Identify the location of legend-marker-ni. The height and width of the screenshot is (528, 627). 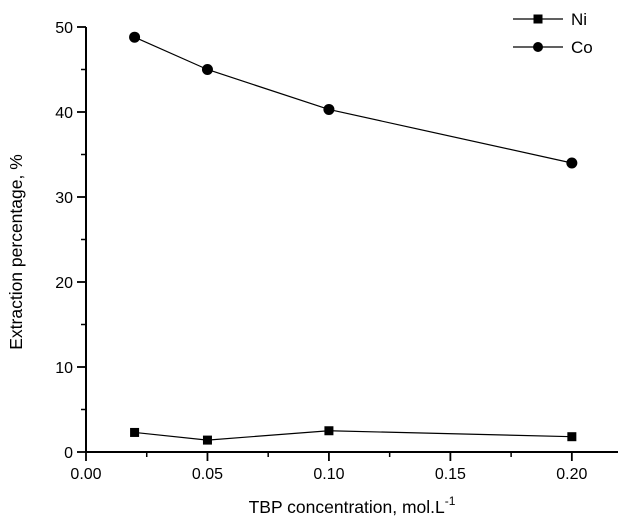
(538, 19).